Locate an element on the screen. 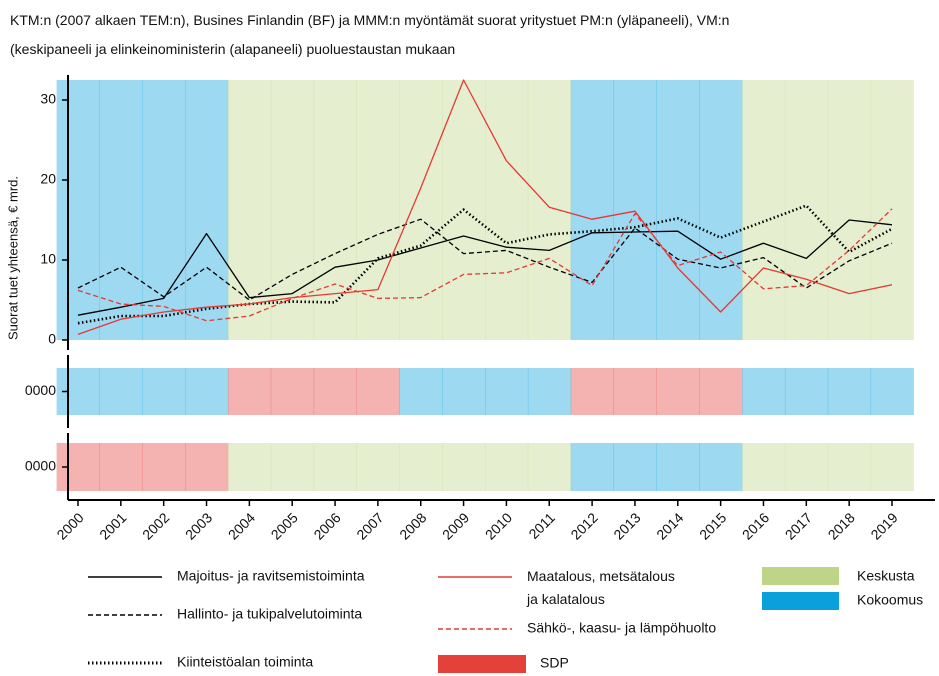 Image resolution: width=939 pixels, height=676 pixels. x-tick-label: 2005 is located at coordinates (284, 525).